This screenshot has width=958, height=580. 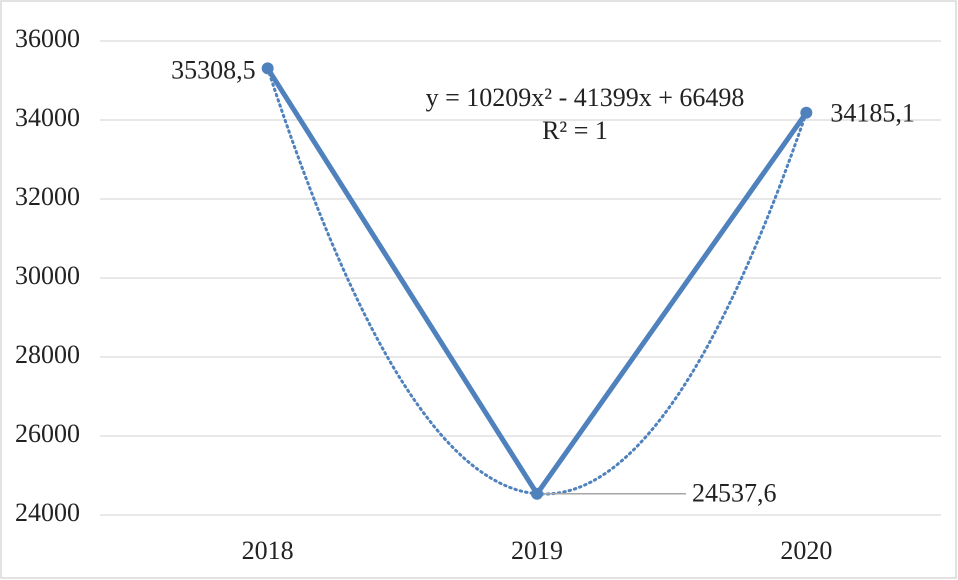 What do you see at coordinates (268, 550) in the screenshot?
I see `x-tick-label: 2018` at bounding box center [268, 550].